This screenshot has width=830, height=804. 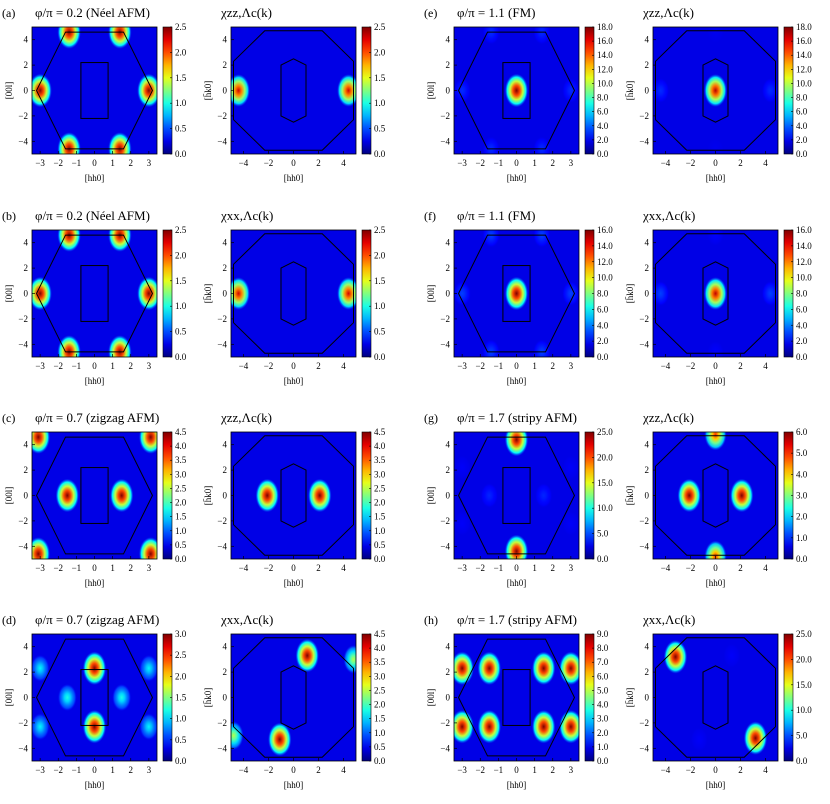 What do you see at coordinates (603, 676) in the screenshot?
I see `colorbar-tick-label: 6.0` at bounding box center [603, 676].